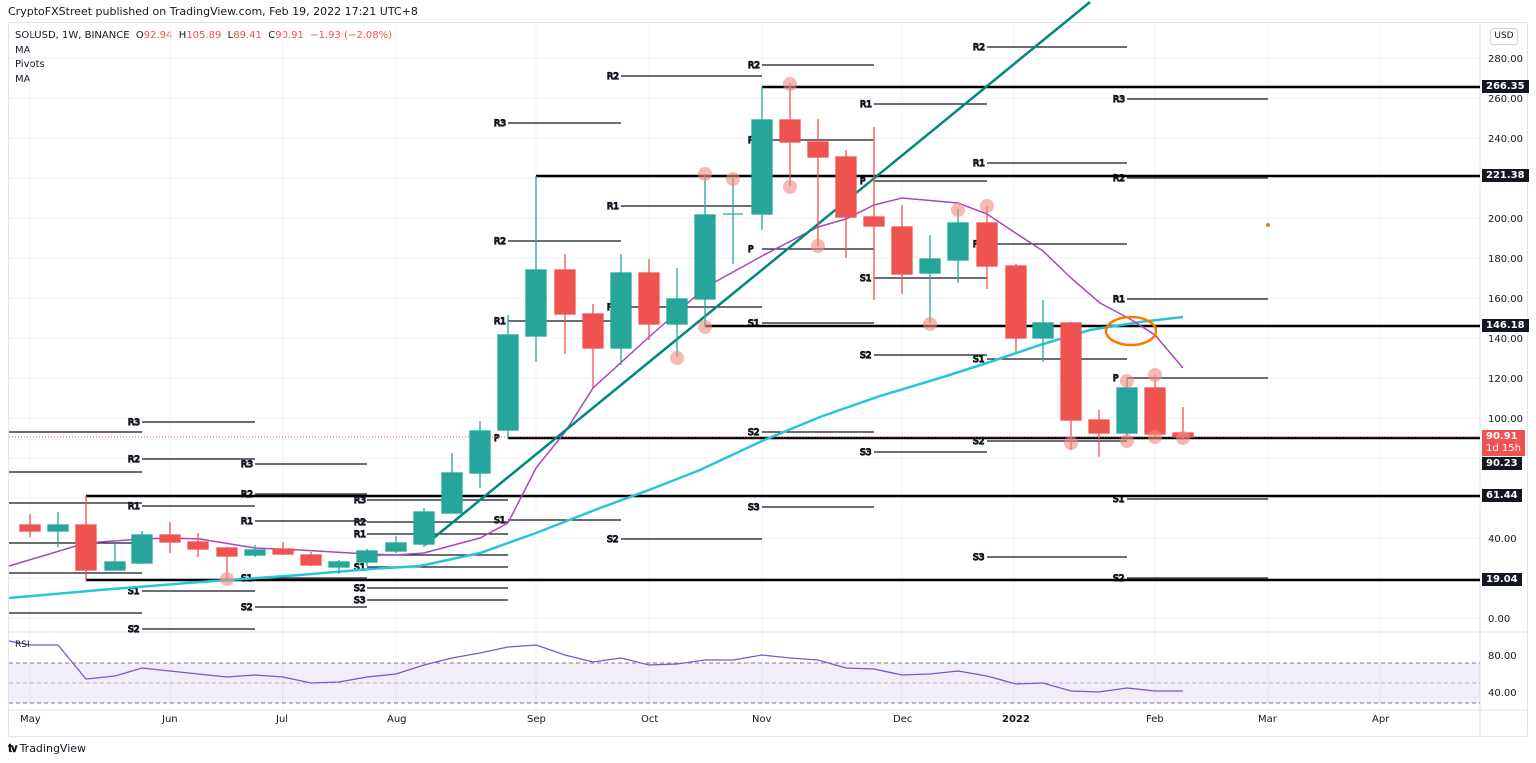  What do you see at coordinates (13, 748) in the screenshot?
I see `tradingview-logo-icon: 𝐭𝐯` at bounding box center [13, 748].